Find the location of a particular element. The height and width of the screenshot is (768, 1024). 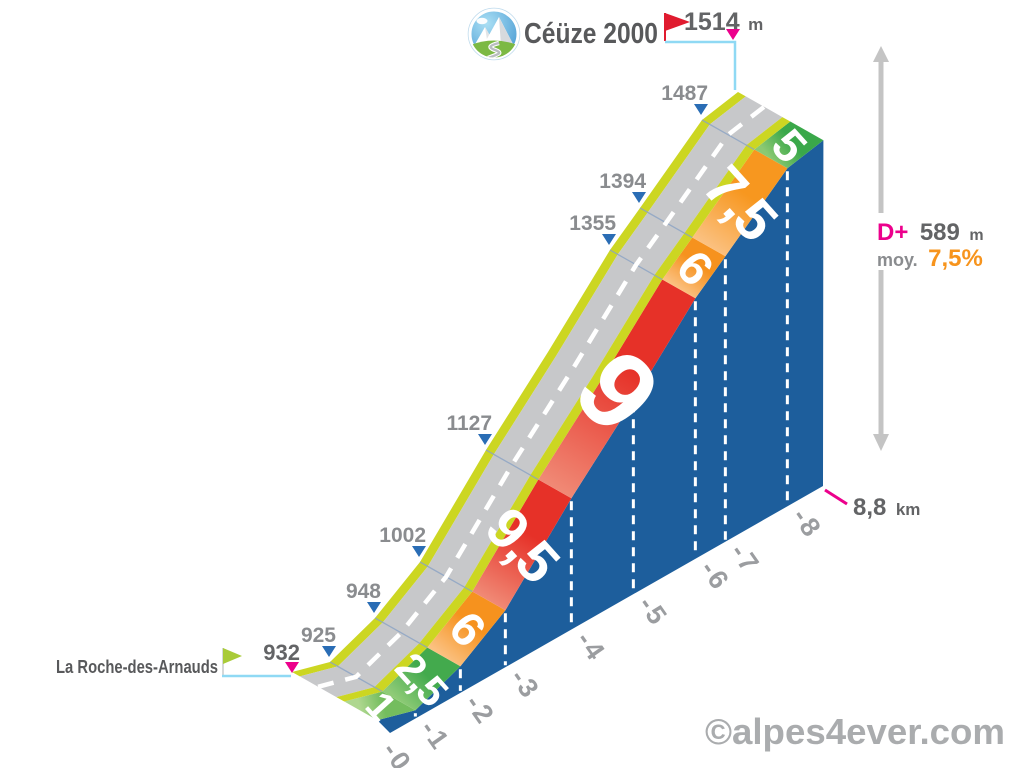

km-axis-label: -2 is located at coordinates (480, 710).